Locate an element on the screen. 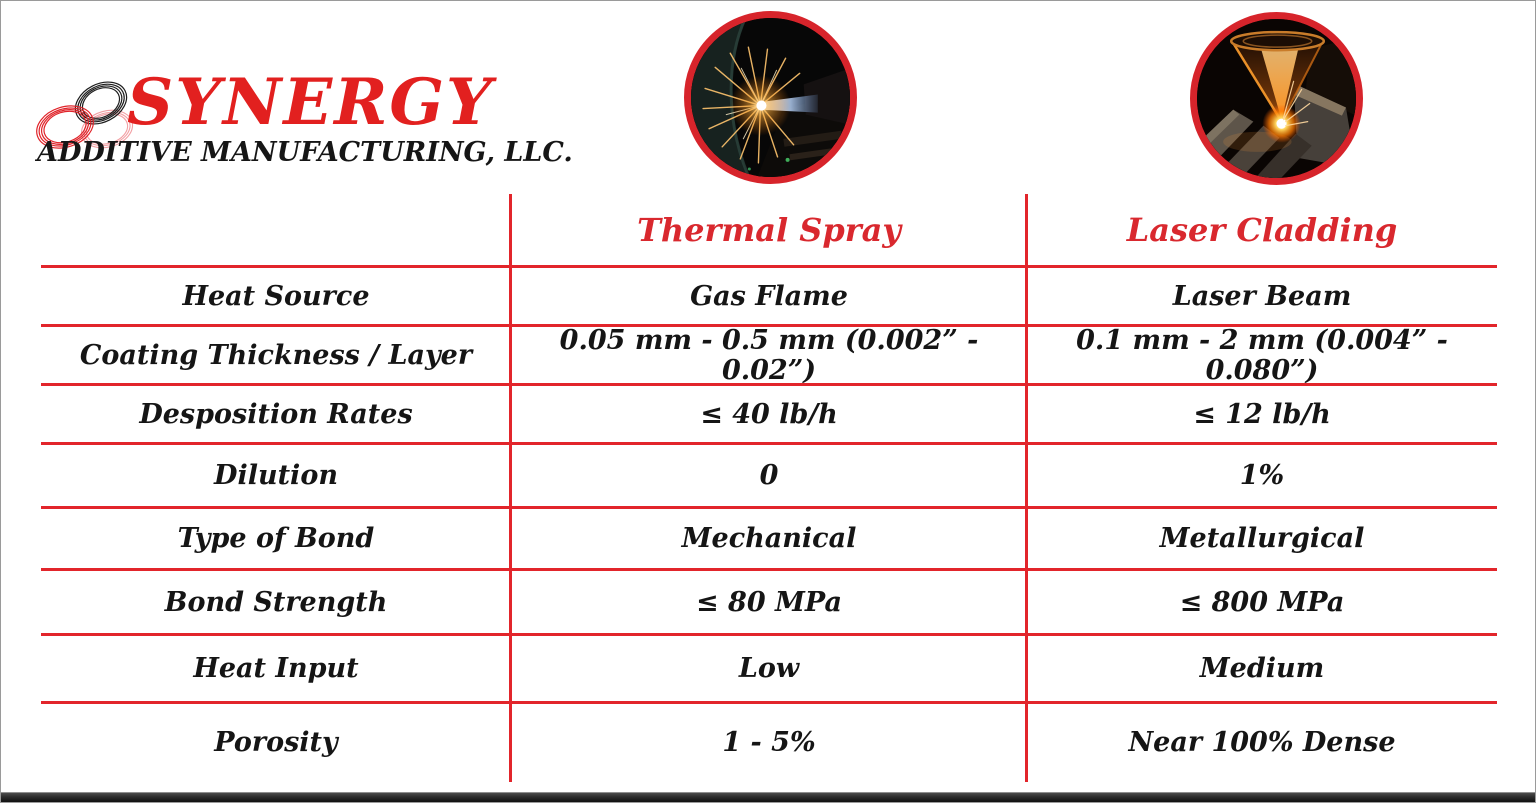  cell-heat-input-laser: Medium is located at coordinates (1262, 669).